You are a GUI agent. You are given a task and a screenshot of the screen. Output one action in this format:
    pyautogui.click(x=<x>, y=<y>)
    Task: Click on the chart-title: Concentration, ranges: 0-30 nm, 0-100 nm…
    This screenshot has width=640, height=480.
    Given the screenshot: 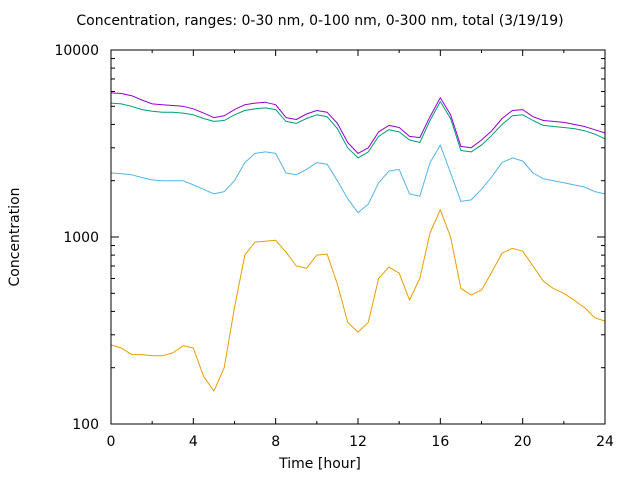 What is the action you would take?
    pyautogui.click(x=320, y=21)
    